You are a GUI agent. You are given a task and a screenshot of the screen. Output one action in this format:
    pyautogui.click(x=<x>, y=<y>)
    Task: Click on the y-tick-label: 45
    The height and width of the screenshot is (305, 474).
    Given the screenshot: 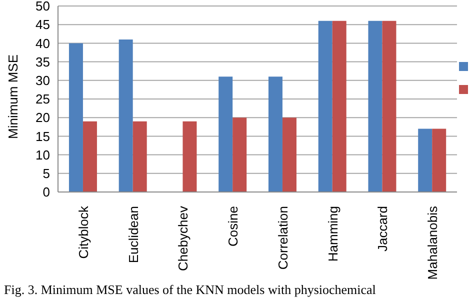 What is the action you would take?
    pyautogui.click(x=43, y=24)
    